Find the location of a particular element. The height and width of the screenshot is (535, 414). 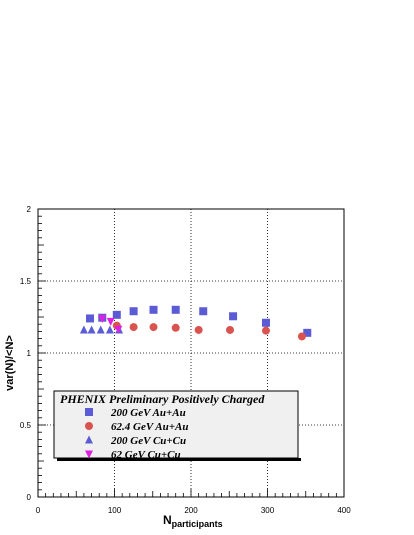

y-axis-title: var(N)/<N> is located at coordinates (10, 363).